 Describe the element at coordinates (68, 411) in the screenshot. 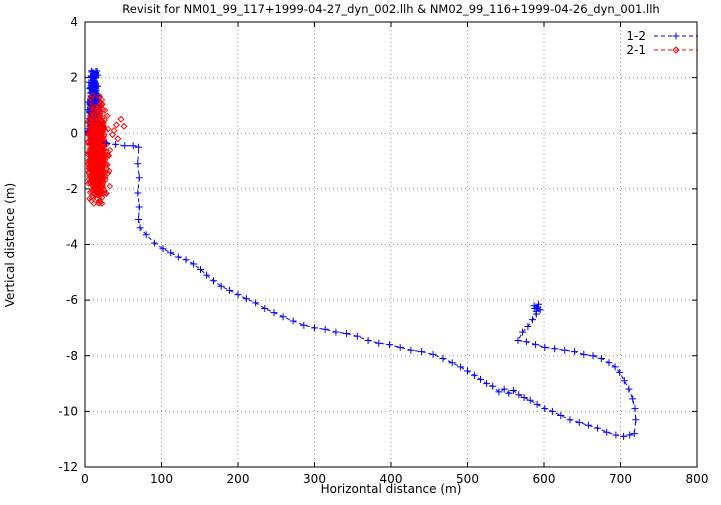

I see `y-tick-label: -10` at that location.